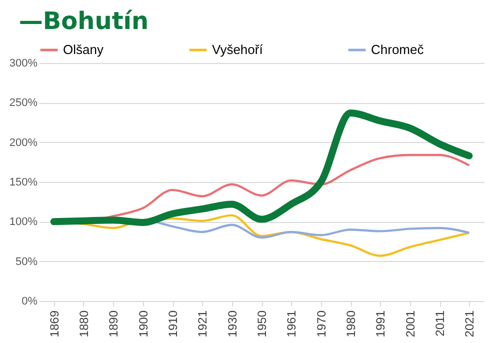  What do you see at coordinates (351, 324) in the screenshot?
I see `x-tick-label: 1980` at bounding box center [351, 324].